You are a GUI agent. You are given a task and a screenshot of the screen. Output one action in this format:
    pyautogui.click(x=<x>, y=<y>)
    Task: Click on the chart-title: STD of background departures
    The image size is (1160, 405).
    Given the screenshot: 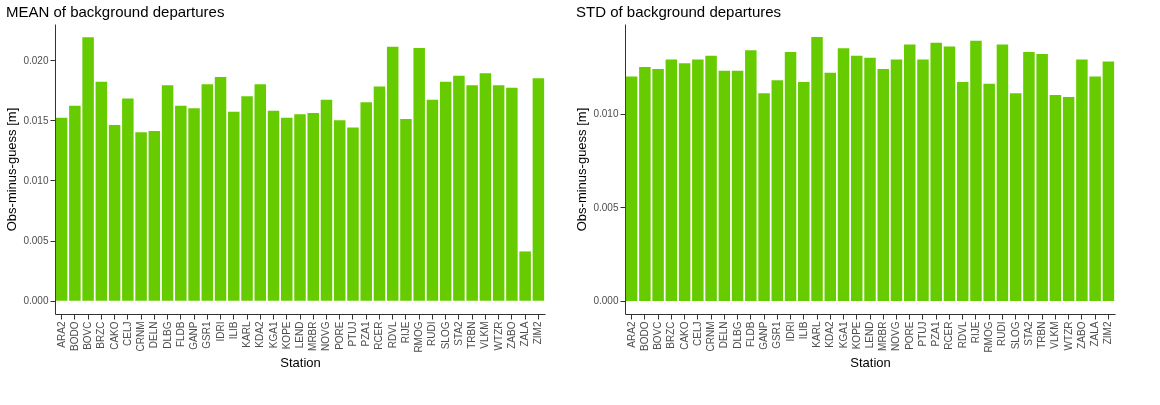 What is the action you would take?
    pyautogui.click(x=678, y=11)
    